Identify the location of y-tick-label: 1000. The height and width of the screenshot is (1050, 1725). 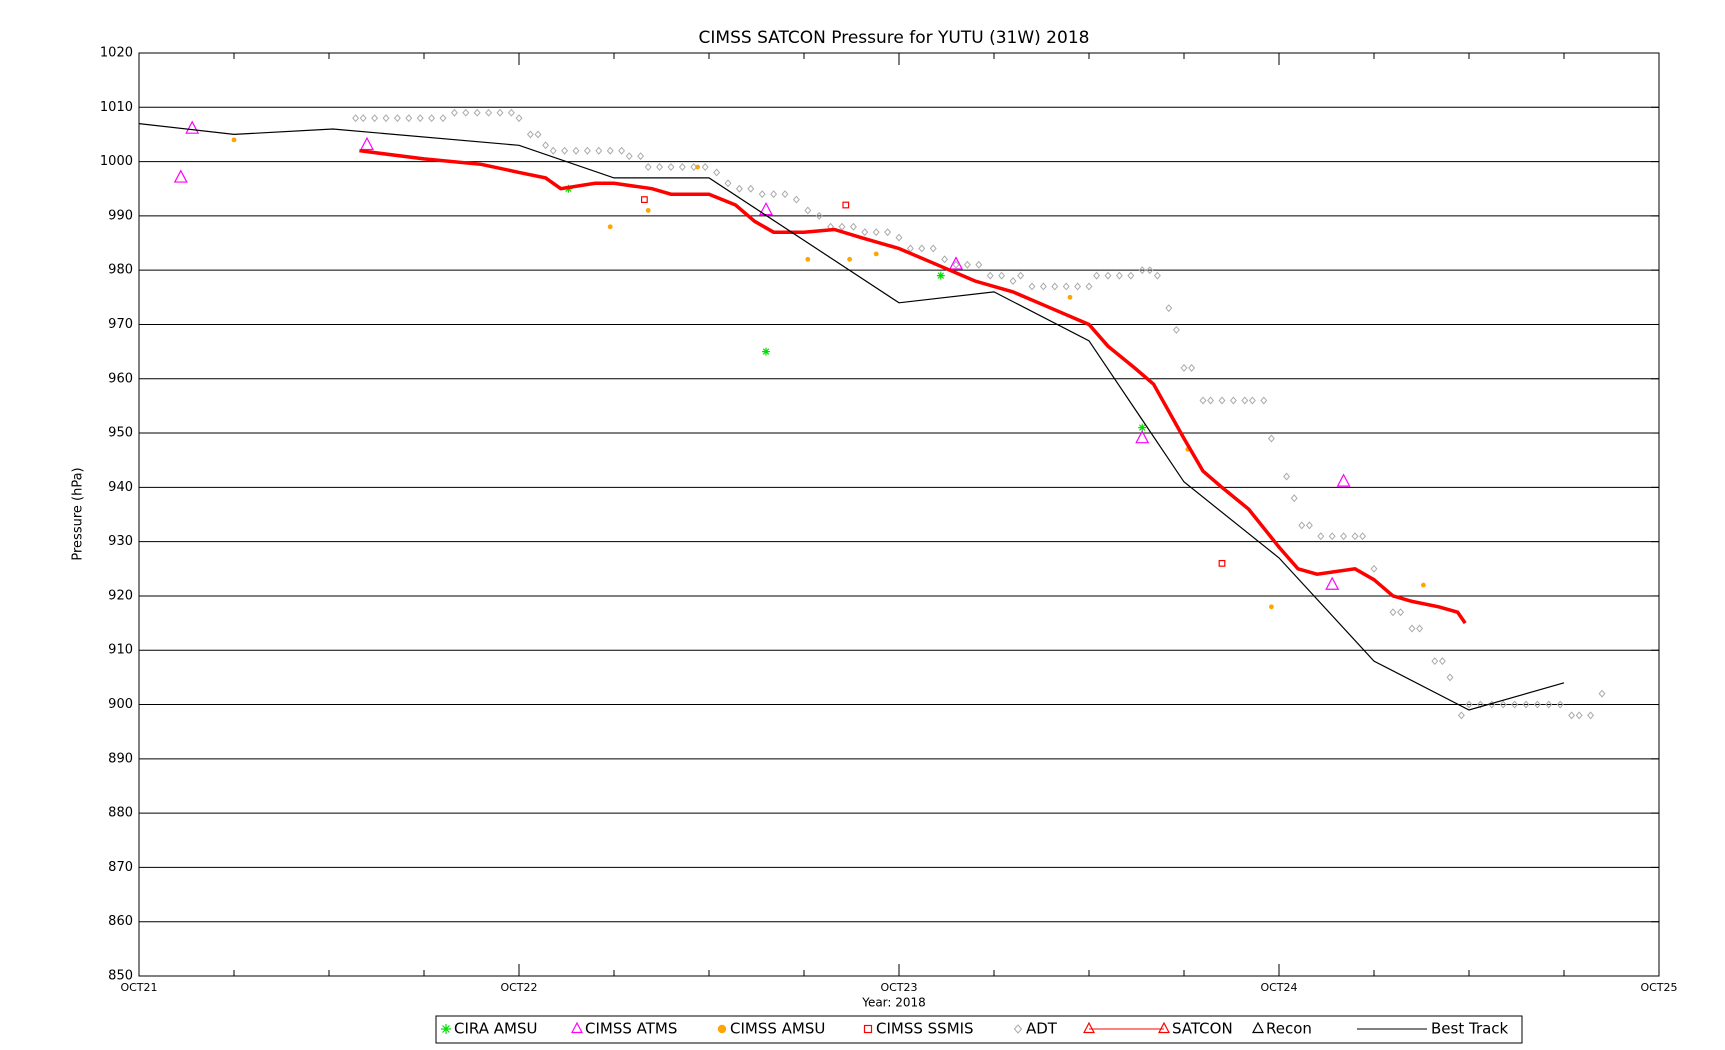
(116, 161).